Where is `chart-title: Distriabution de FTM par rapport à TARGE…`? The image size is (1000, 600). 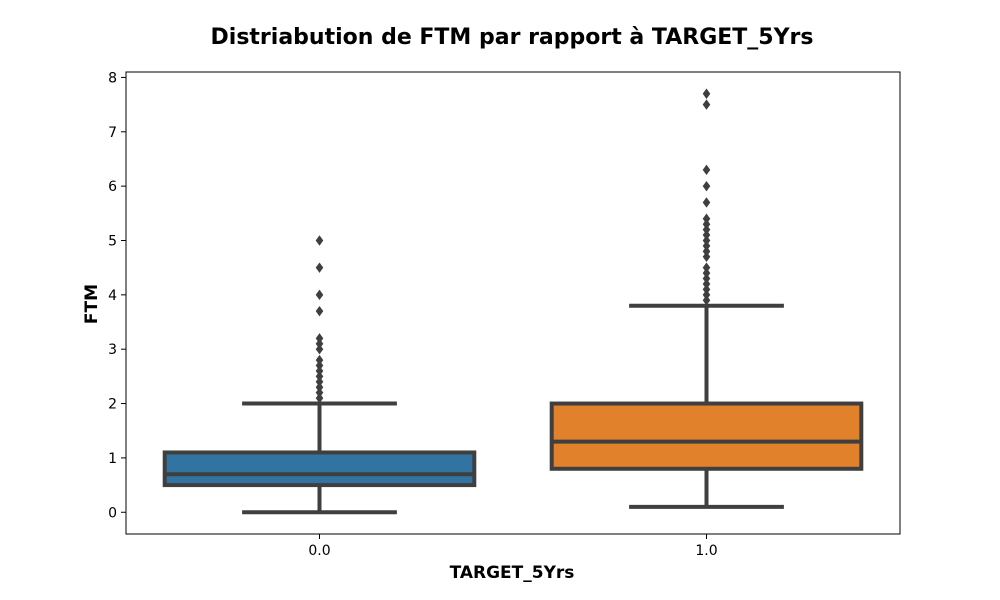 chart-title: Distriabution de FTM par rapport à TARGE… is located at coordinates (512, 37).